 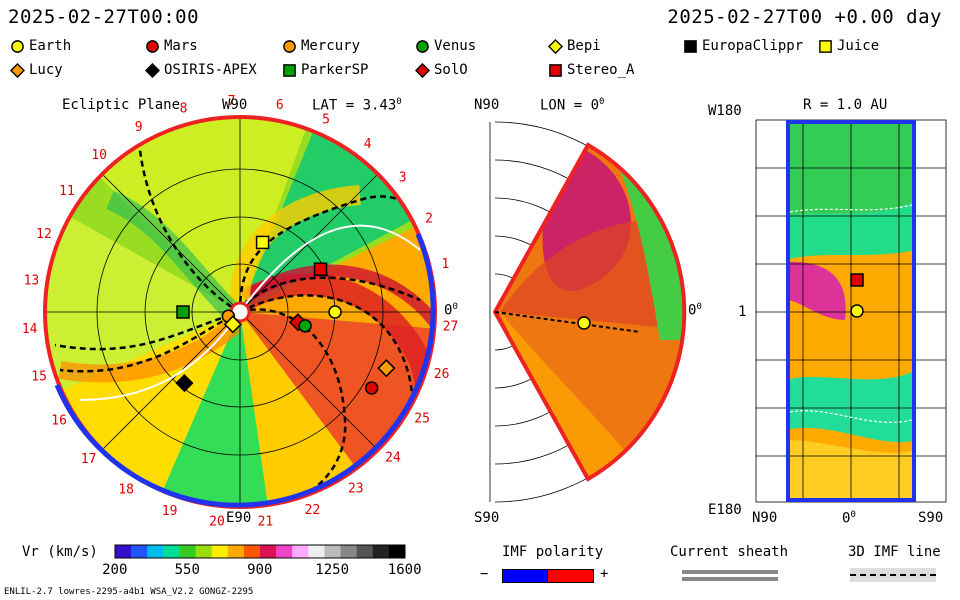 I want to click on colorbar-frame, so click(x=260, y=551).